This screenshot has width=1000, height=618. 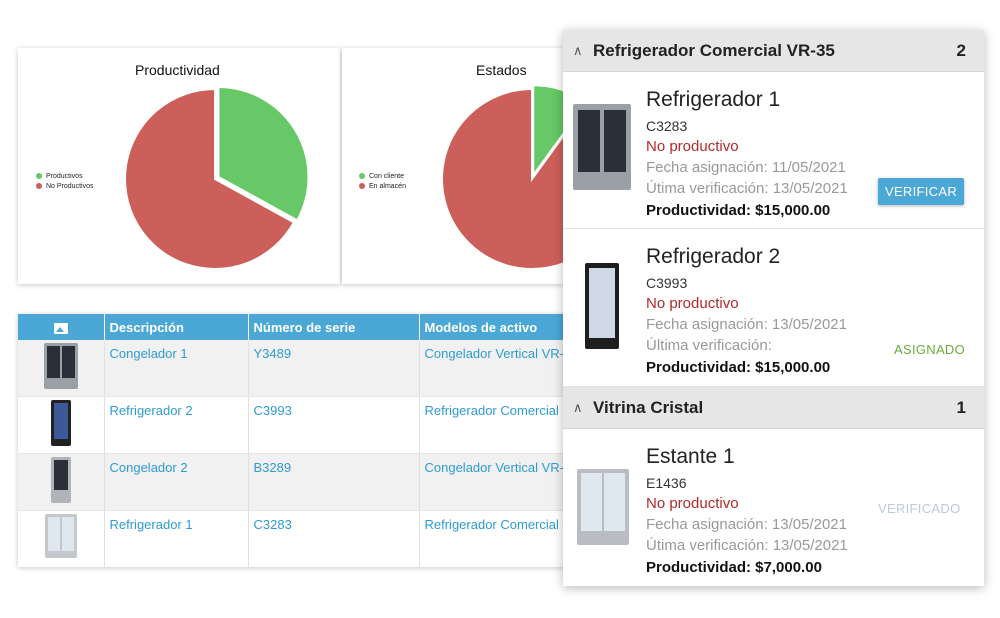 What do you see at coordinates (210, 178) in the screenshot?
I see `pie-slice-no-productivos` at bounding box center [210, 178].